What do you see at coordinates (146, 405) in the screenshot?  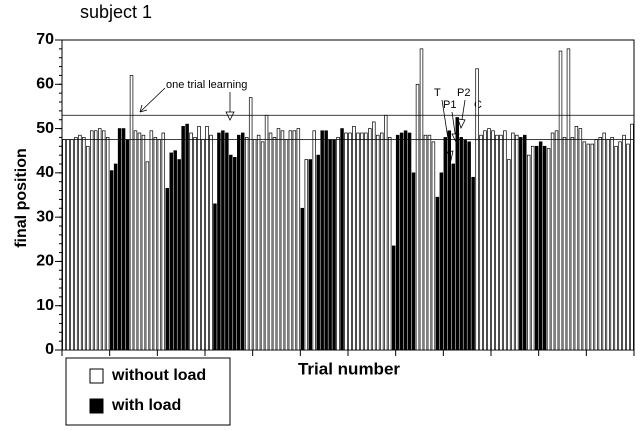 I see `legend-label: with load` at bounding box center [146, 405].